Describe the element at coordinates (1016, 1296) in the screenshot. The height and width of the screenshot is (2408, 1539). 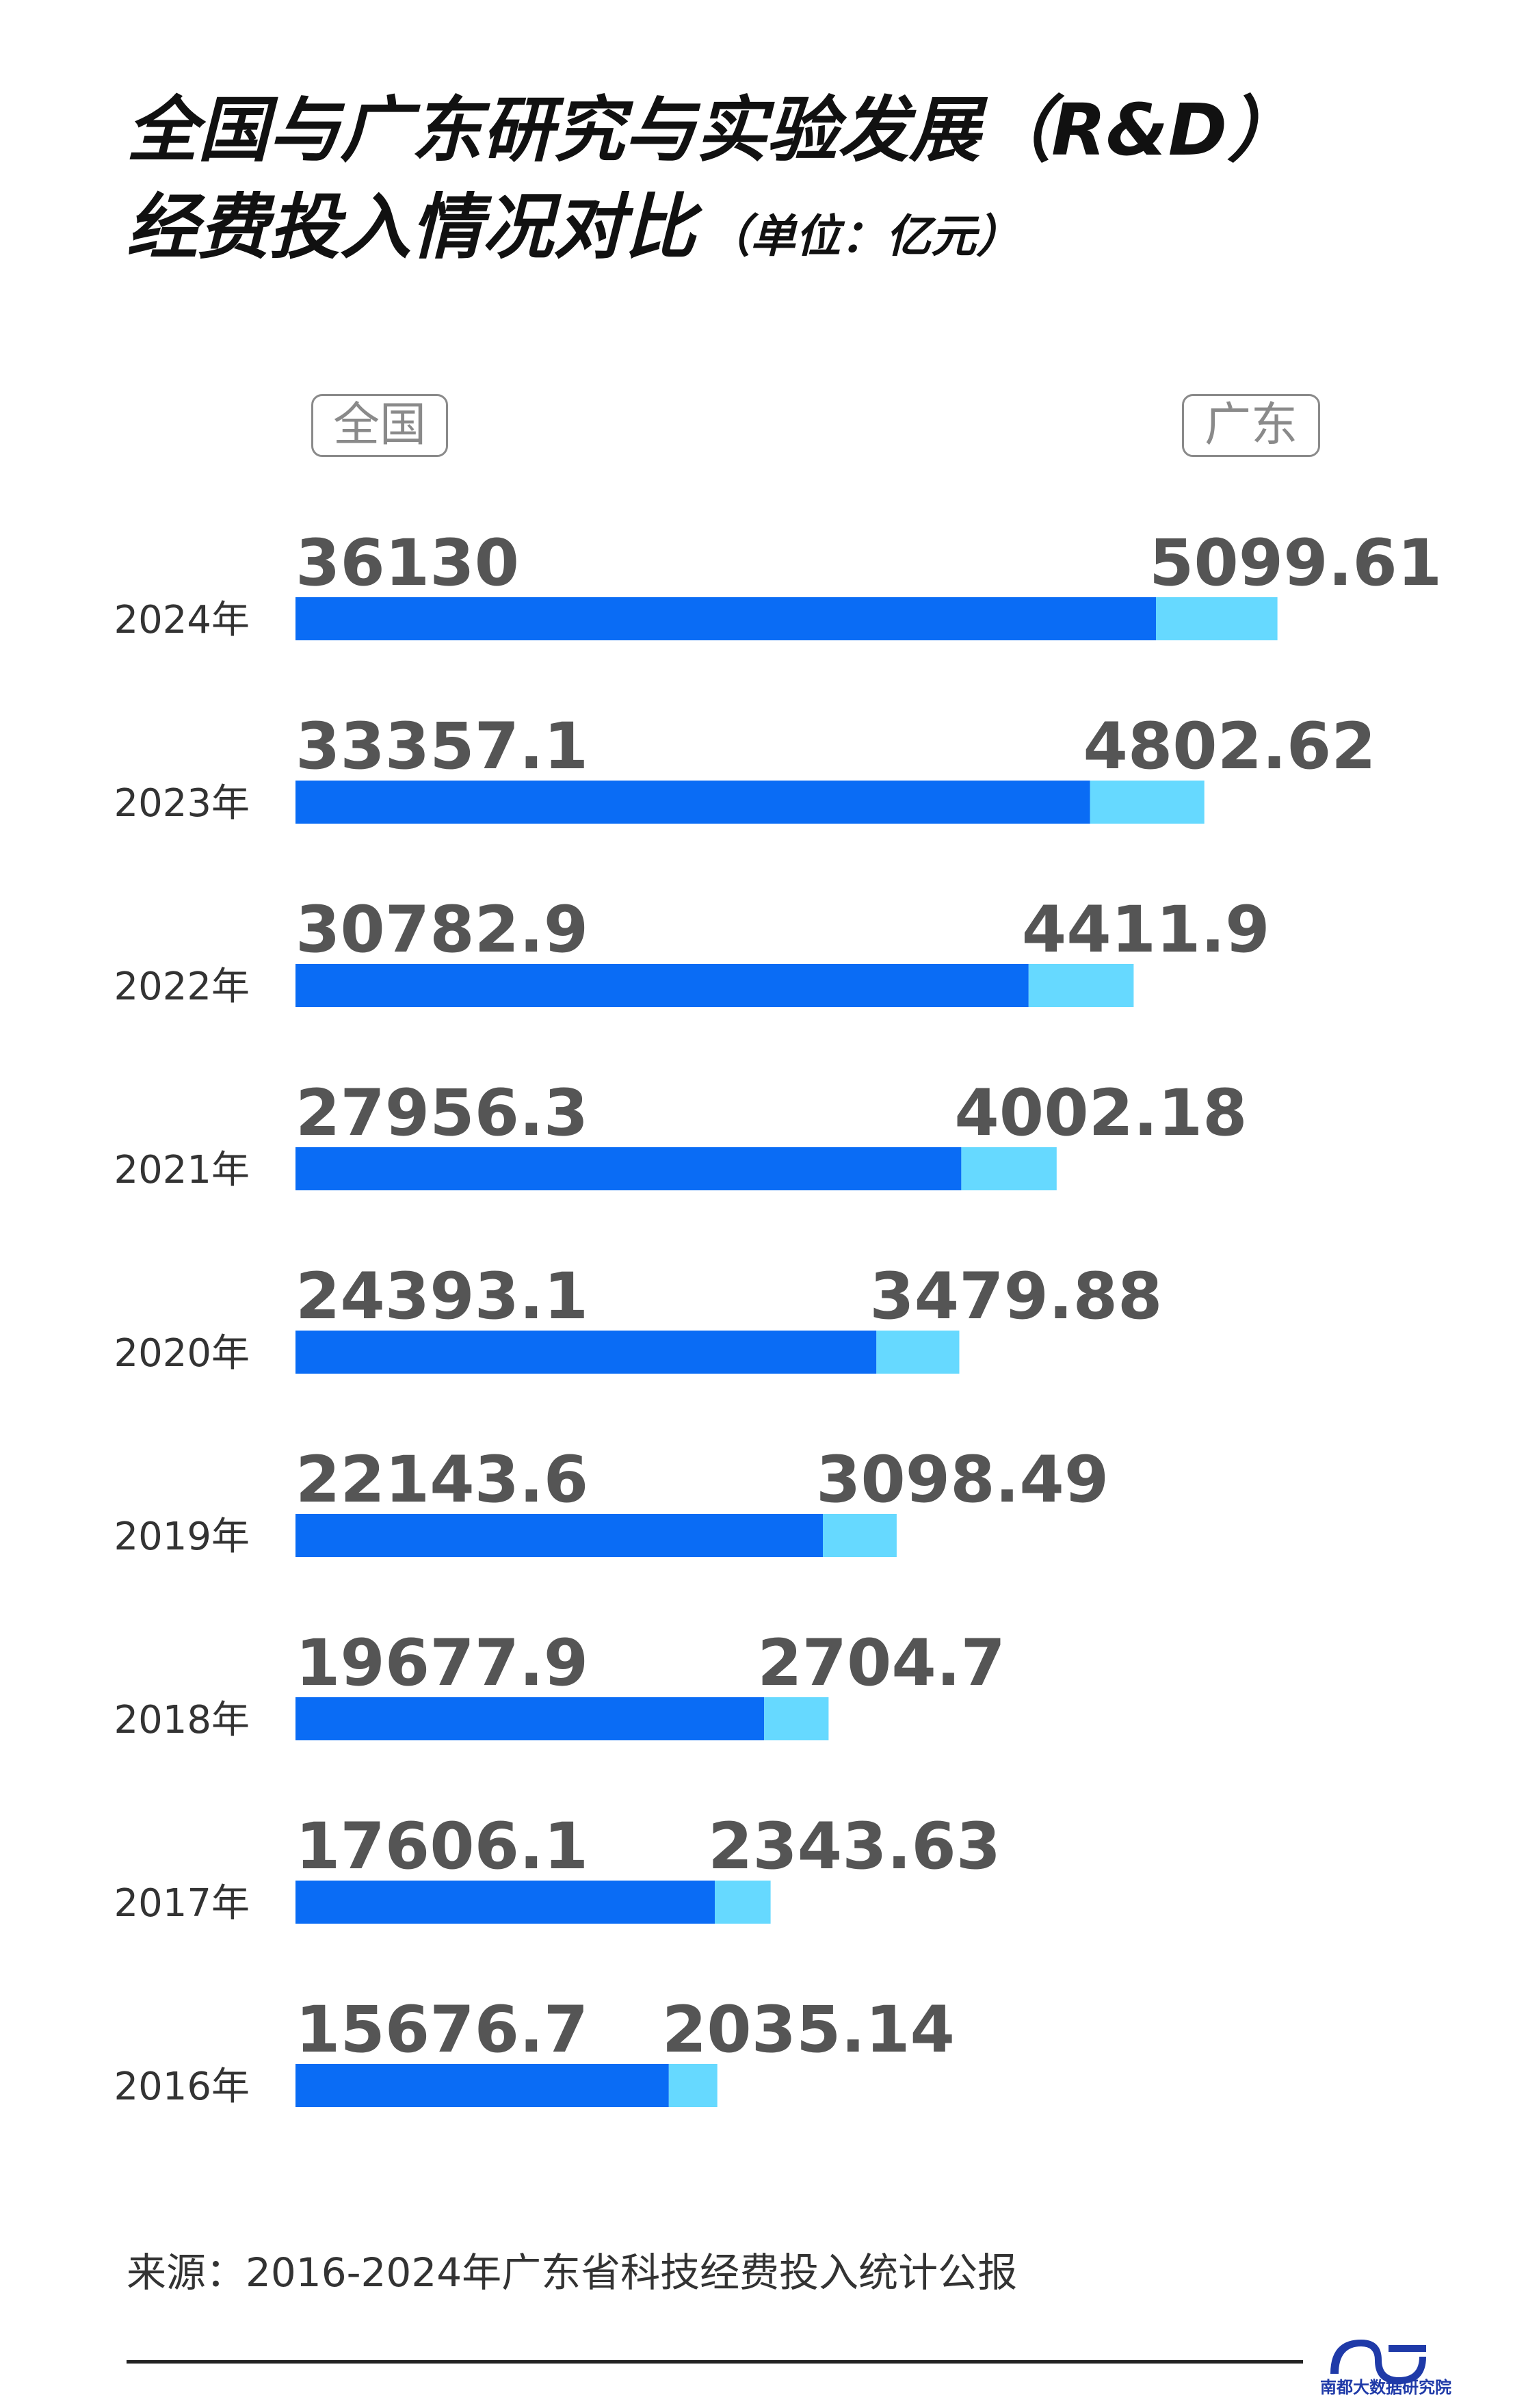
I see `value-label-guangdong: 3479.88` at that location.